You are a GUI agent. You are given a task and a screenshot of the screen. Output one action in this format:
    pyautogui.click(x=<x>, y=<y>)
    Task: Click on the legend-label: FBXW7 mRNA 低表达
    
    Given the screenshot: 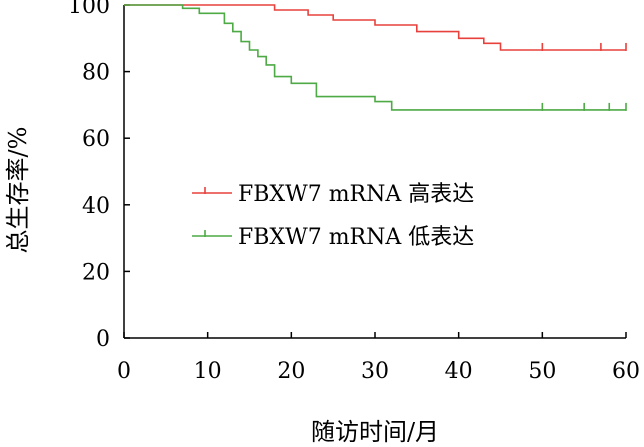 What is the action you would take?
    pyautogui.click(x=356, y=237)
    